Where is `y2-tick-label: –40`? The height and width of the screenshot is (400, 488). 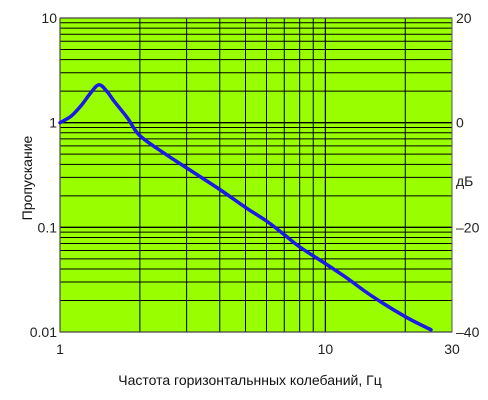
y2-tick-label: –40 is located at coordinates (468, 332).